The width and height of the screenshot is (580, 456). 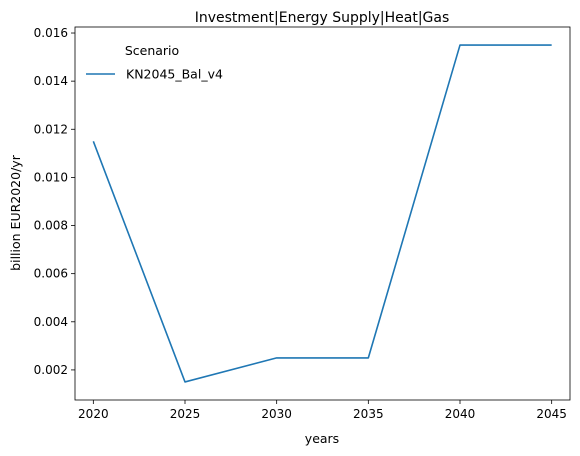 I want to click on y-tick-label: 0.016, so click(x=51, y=33).